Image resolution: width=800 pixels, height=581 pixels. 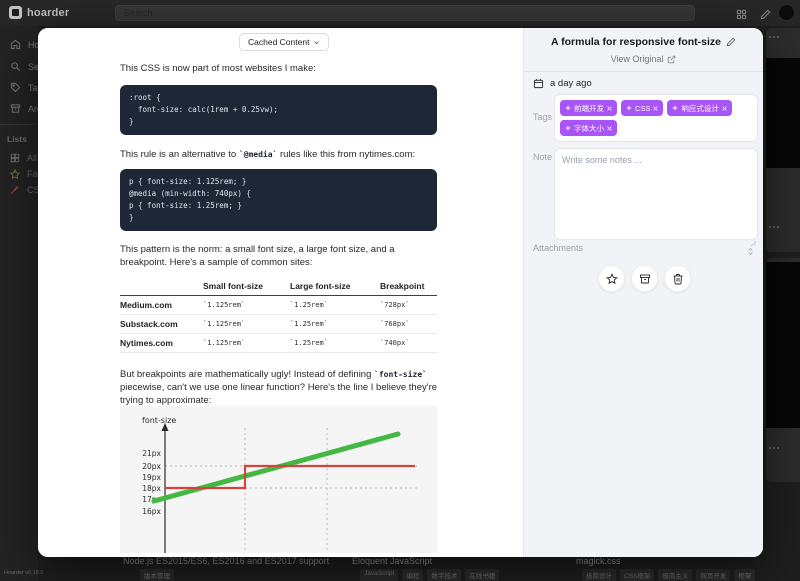 What do you see at coordinates (750, 252) in the screenshot?
I see `attachments-expand-icon` at bounding box center [750, 252].